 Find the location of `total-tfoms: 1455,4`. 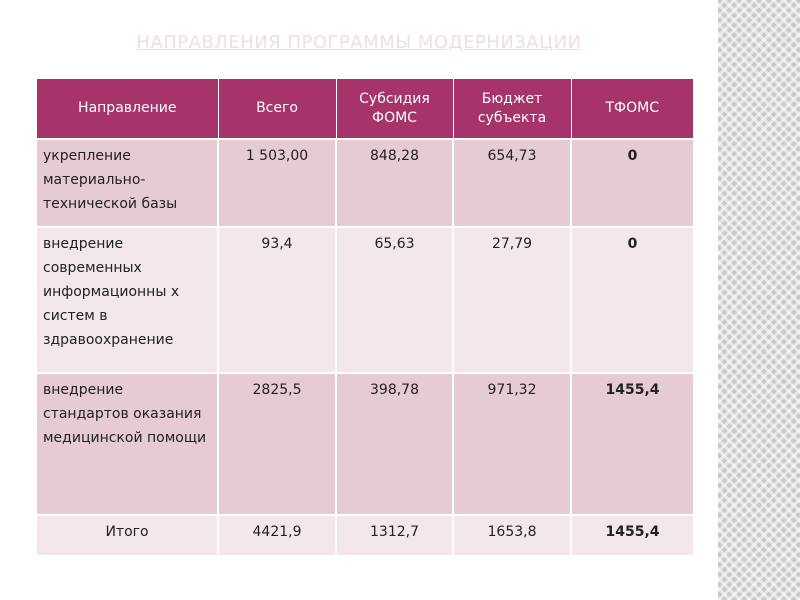

total-tfoms: 1455,4 is located at coordinates (632, 534).